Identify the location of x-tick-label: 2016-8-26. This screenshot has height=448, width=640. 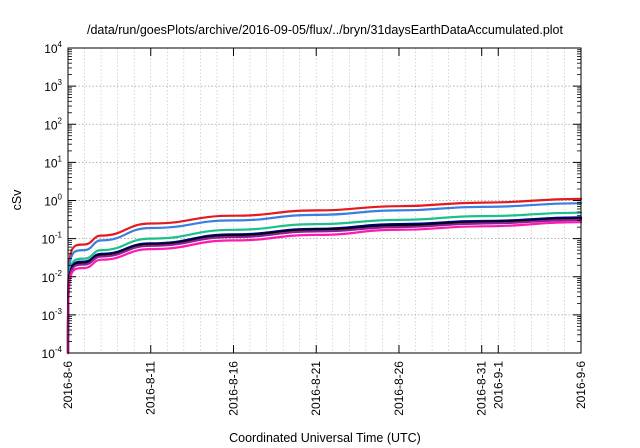
(399, 388).